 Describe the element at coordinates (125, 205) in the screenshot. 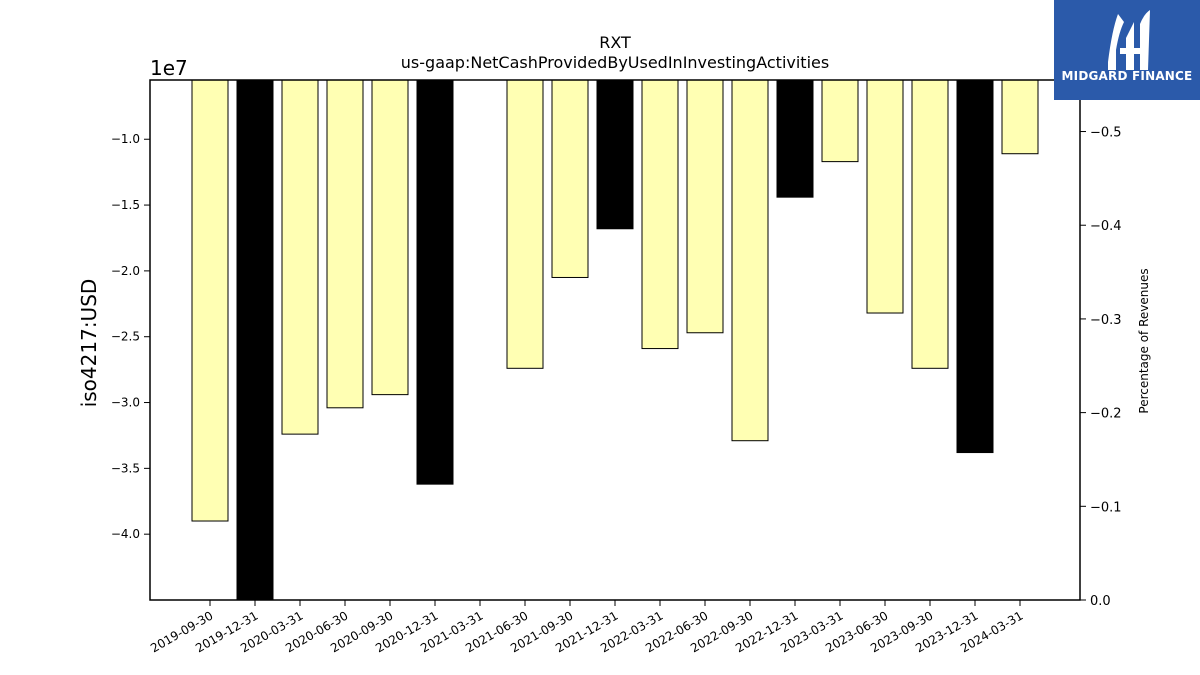

I see `y-tick-label: −1.5` at that location.